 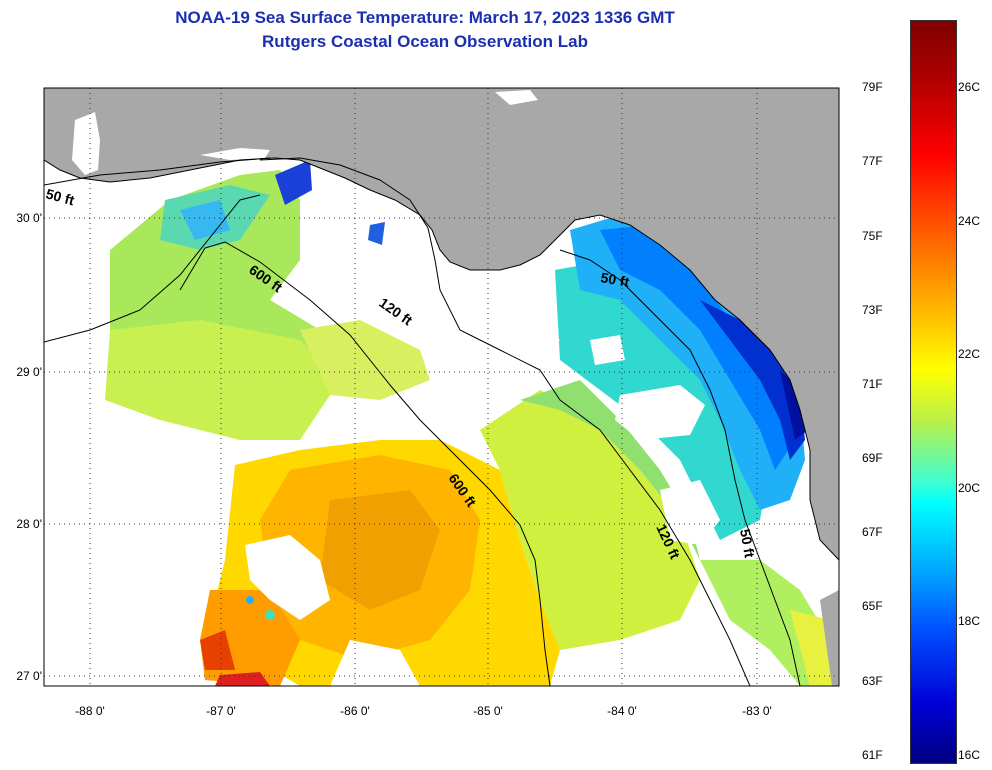 What do you see at coordinates (872, 755) in the screenshot?
I see `colorbar-f-label: 61F` at bounding box center [872, 755].